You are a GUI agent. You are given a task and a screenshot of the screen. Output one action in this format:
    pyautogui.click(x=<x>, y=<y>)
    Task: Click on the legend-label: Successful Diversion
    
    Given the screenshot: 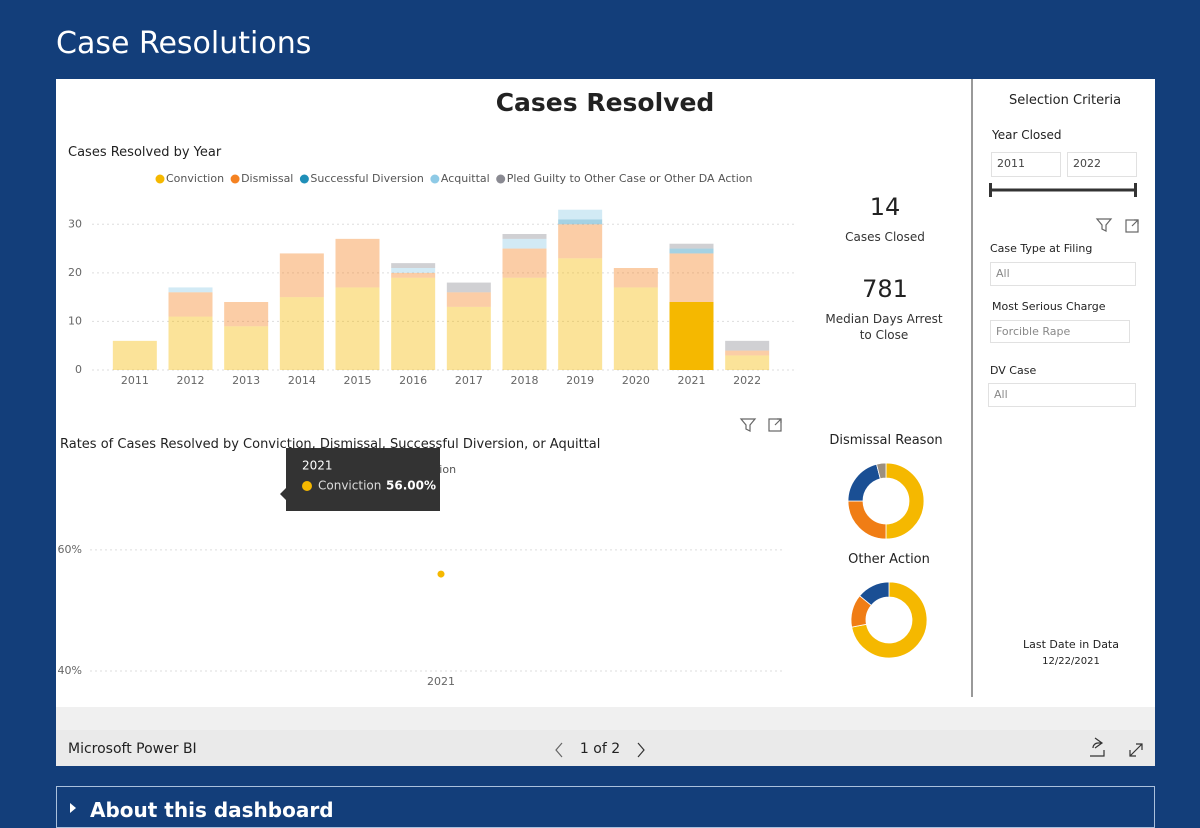 What is the action you would take?
    pyautogui.click(x=367, y=178)
    